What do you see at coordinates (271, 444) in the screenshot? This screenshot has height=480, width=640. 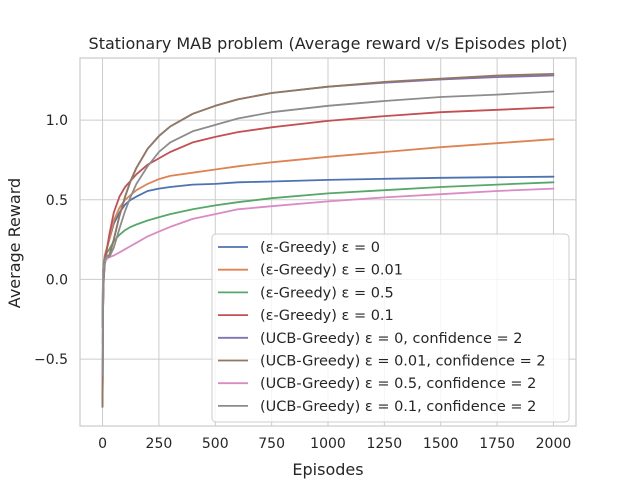 I see `x-tick-label: 750` at bounding box center [271, 444].